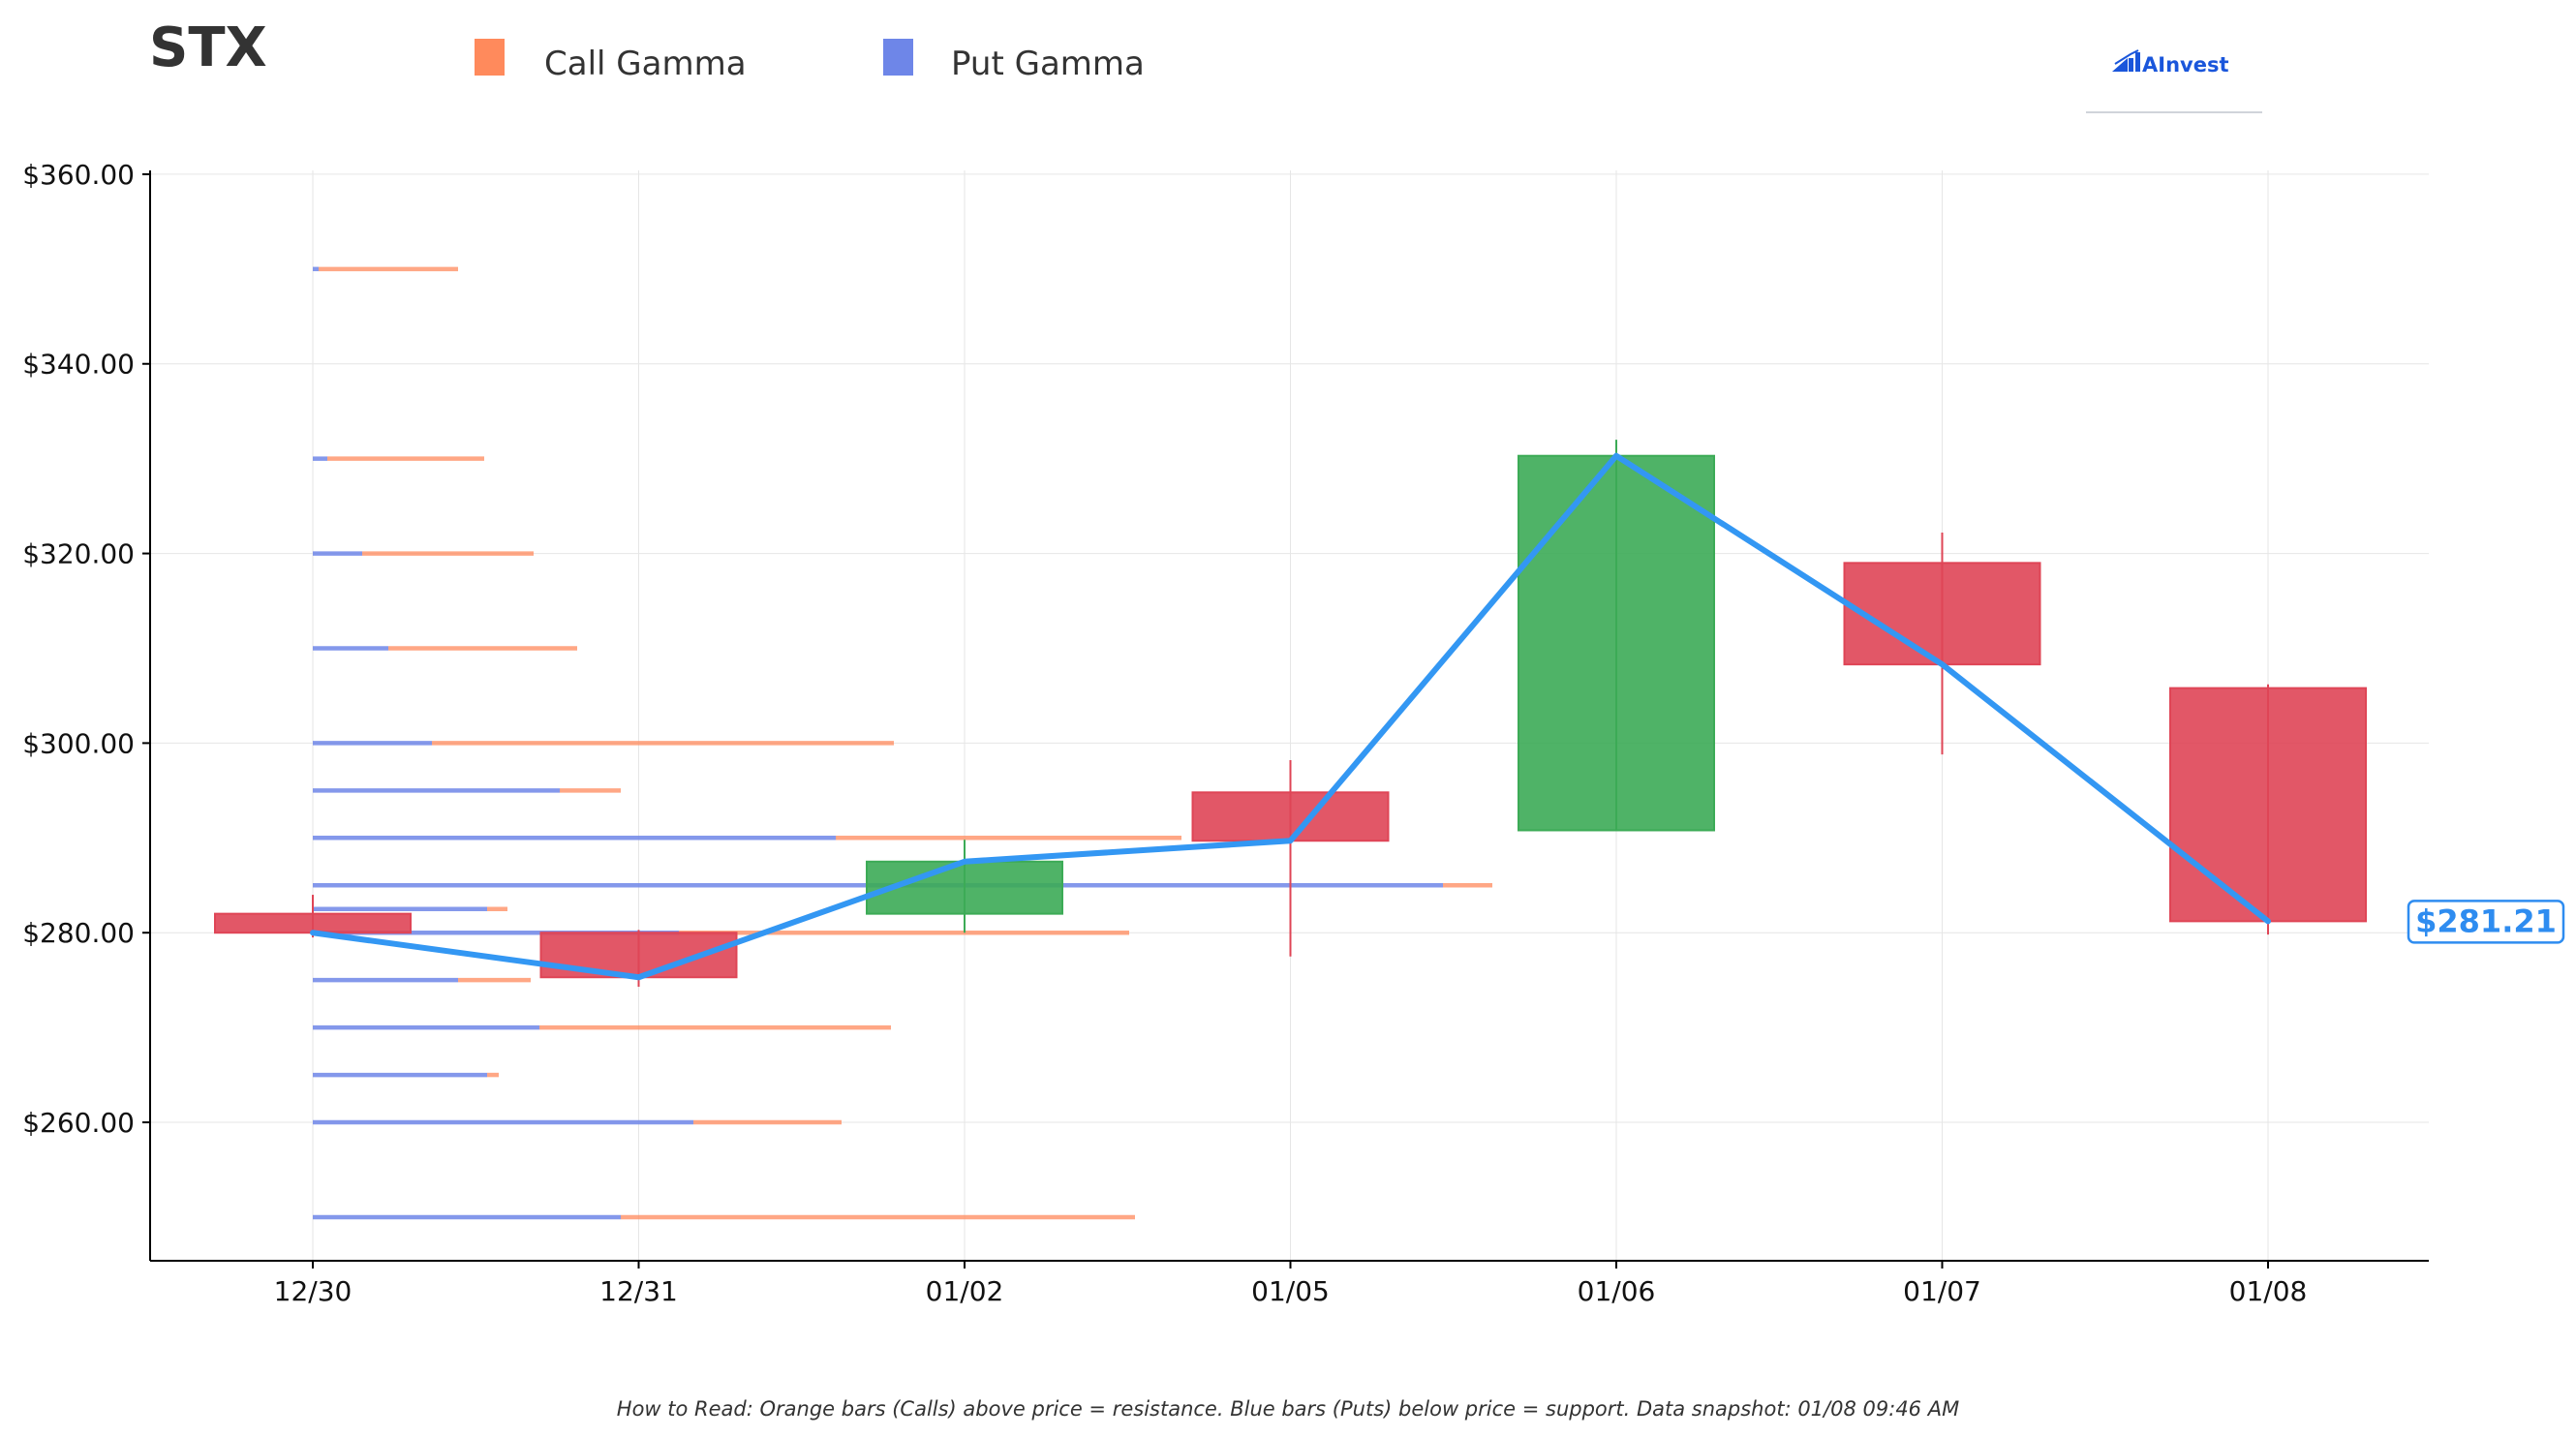  Describe the element at coordinates (208, 48) in the screenshot. I see `ticker-title: STX` at that location.